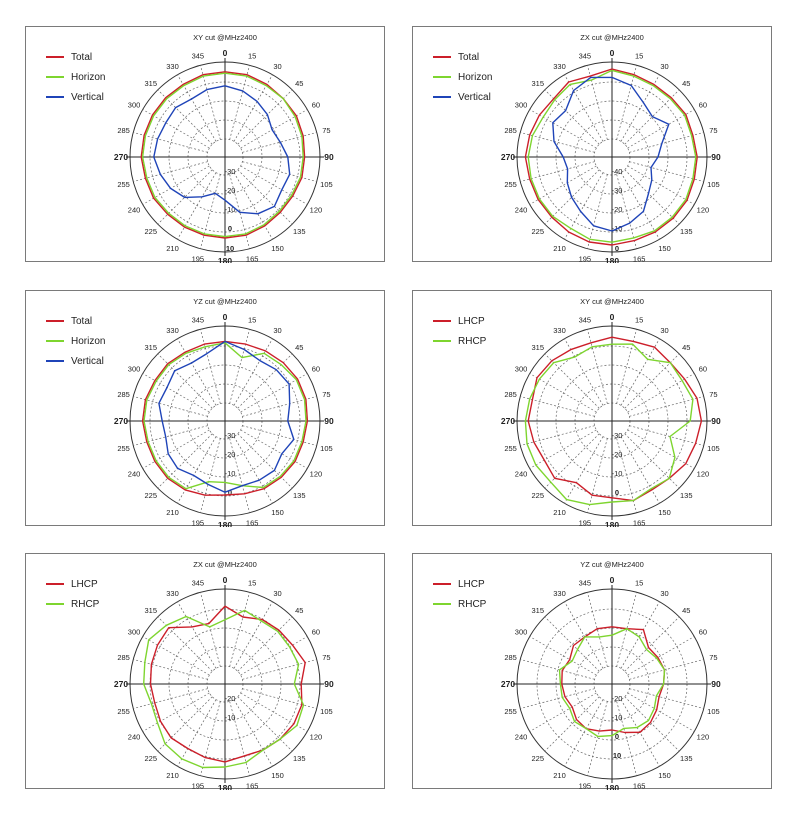 This screenshot has height=816, width=800. What do you see at coordinates (617, 171) in the screenshot?
I see `radial-tick-label: -40` at bounding box center [617, 171].